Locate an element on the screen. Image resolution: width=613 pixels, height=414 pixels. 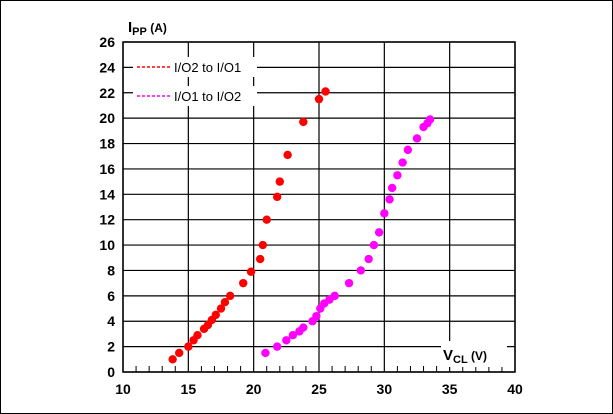
y-tick-label: 18 is located at coordinates (107, 144).